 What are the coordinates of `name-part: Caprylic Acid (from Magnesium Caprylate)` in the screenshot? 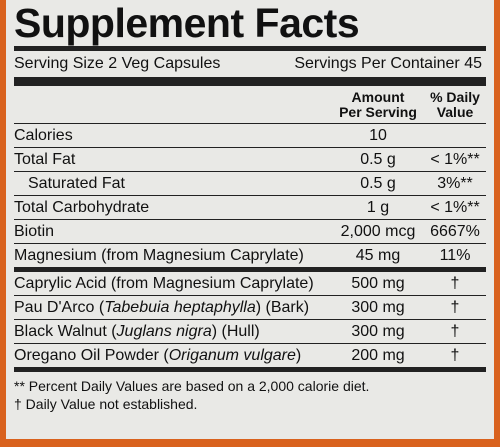 It's located at (164, 283).